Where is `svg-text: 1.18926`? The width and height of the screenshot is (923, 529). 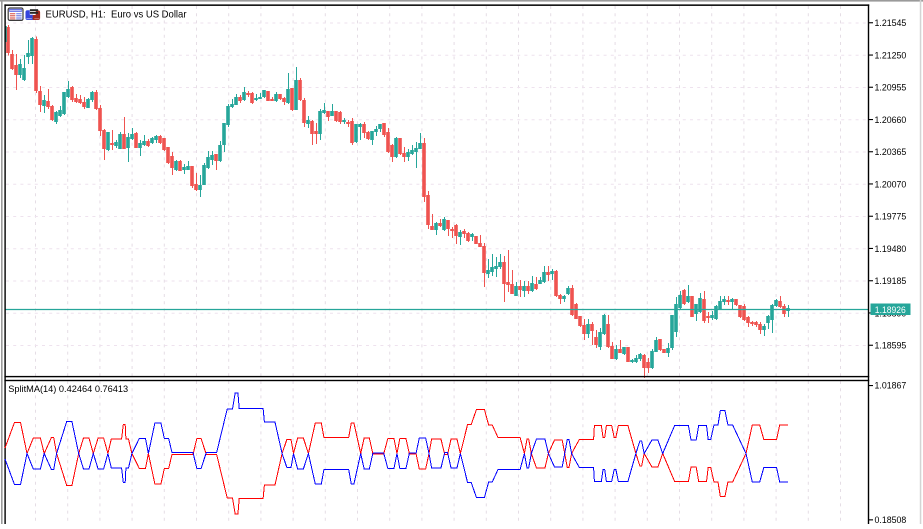 svg-text: 1.18926 is located at coordinates (890, 310).